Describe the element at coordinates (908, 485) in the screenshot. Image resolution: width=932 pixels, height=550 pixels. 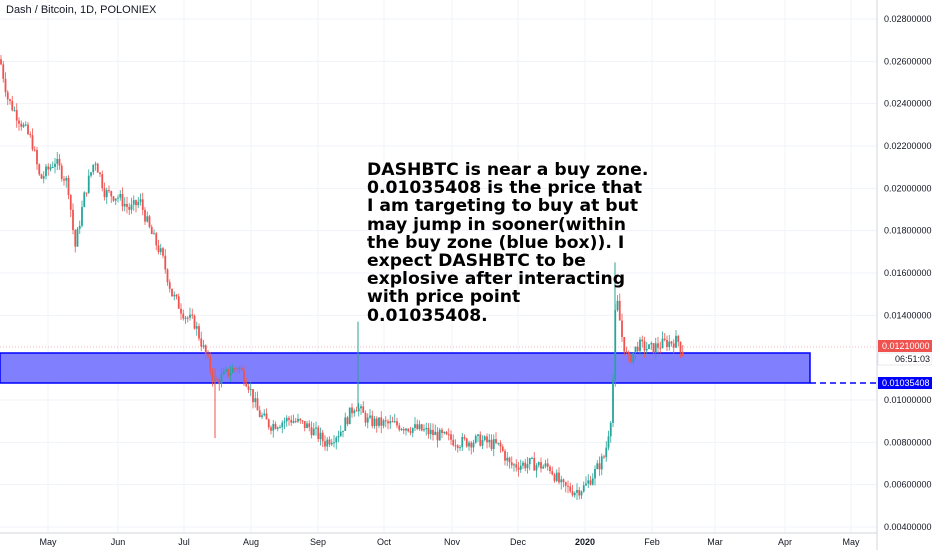
I see `price-tick-label: 0.00600000` at that location.